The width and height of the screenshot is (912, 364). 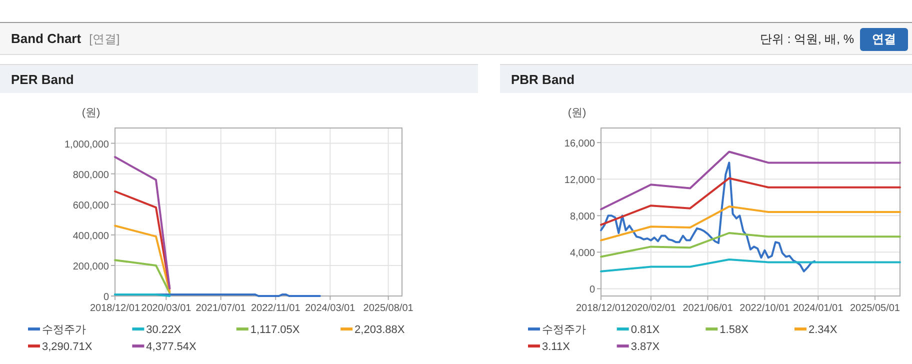 I want to click on text: Band Chart, so click(x=46, y=38).